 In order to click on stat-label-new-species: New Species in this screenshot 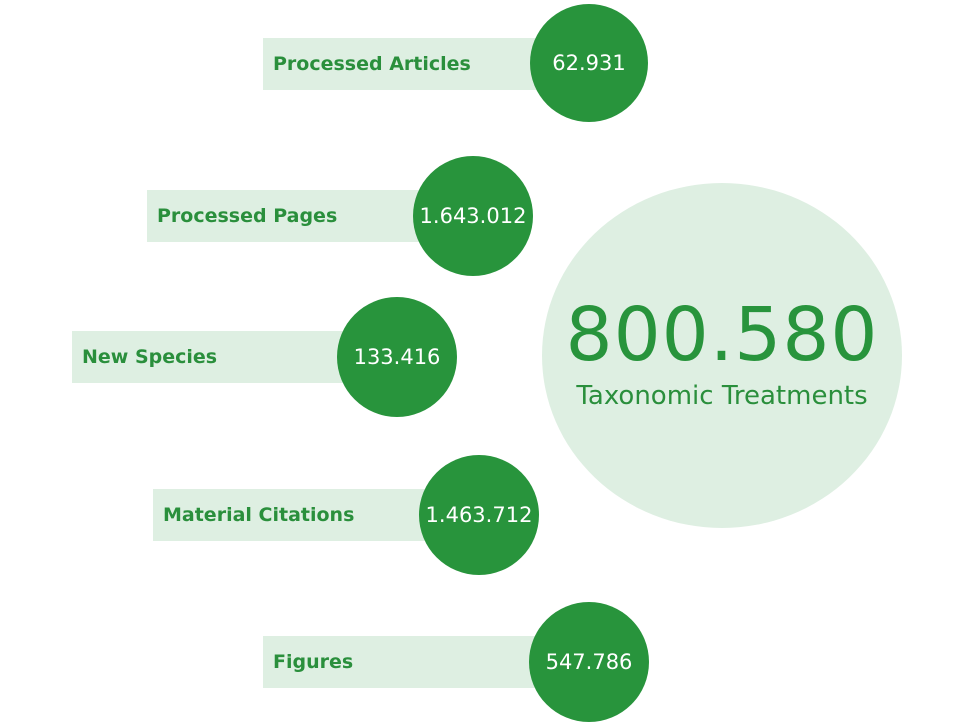, I will do `click(222, 357)`.